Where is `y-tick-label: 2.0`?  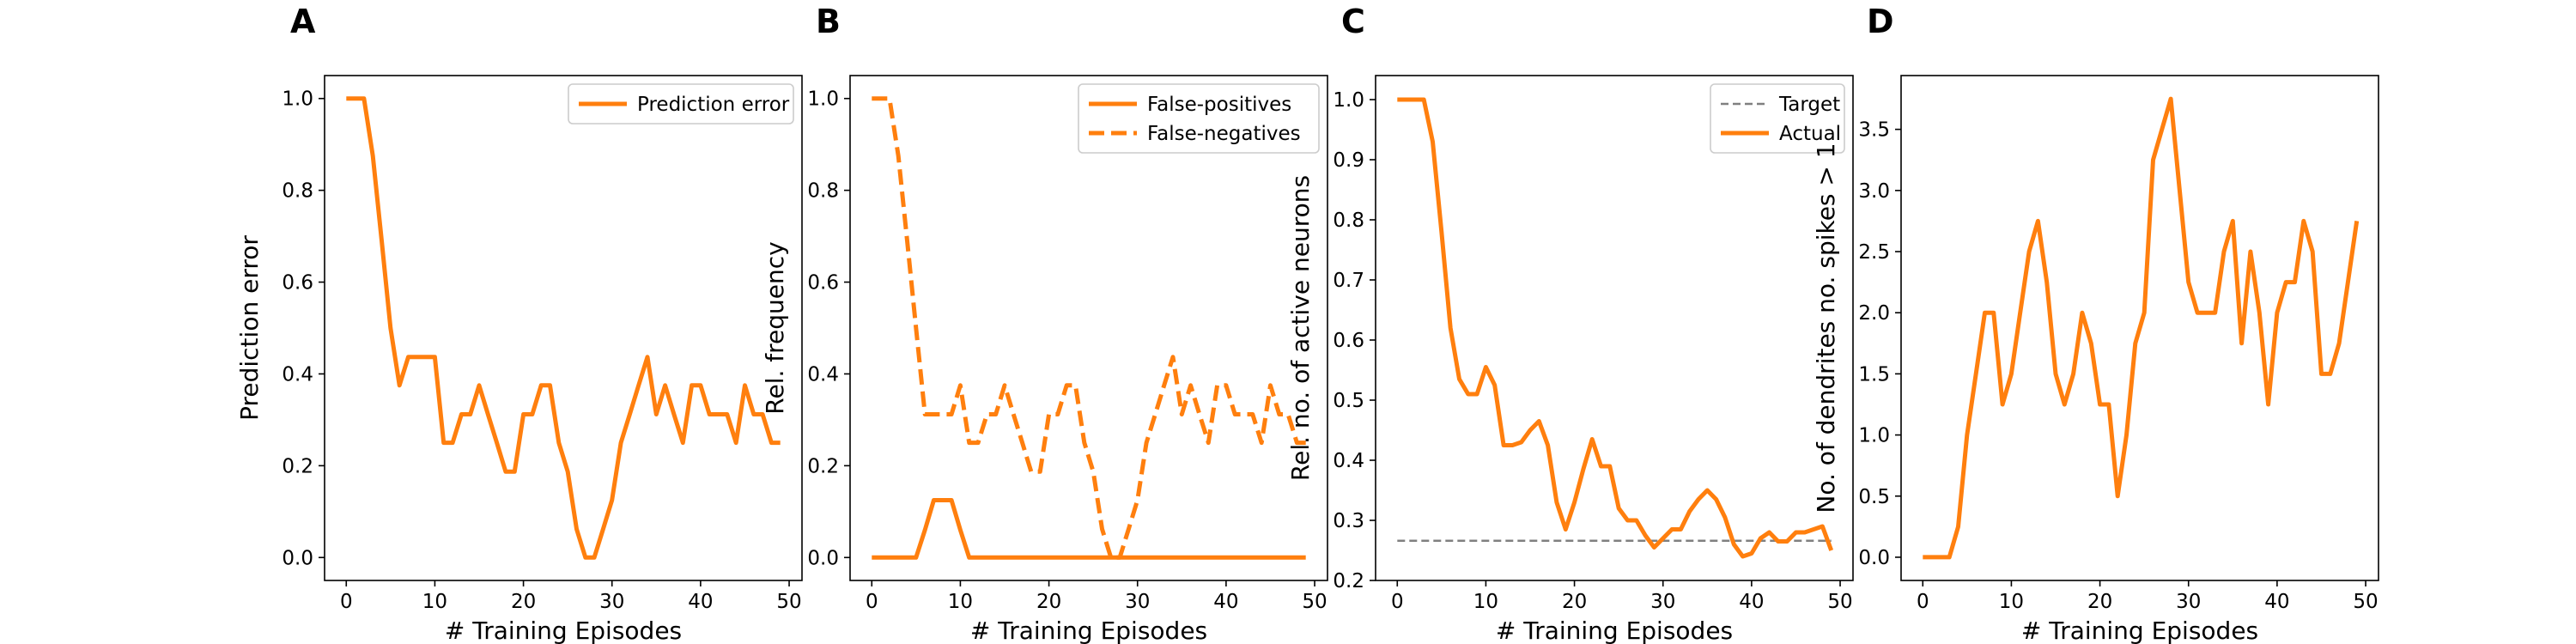
y-tick-label: 2.0 is located at coordinates (1874, 313).